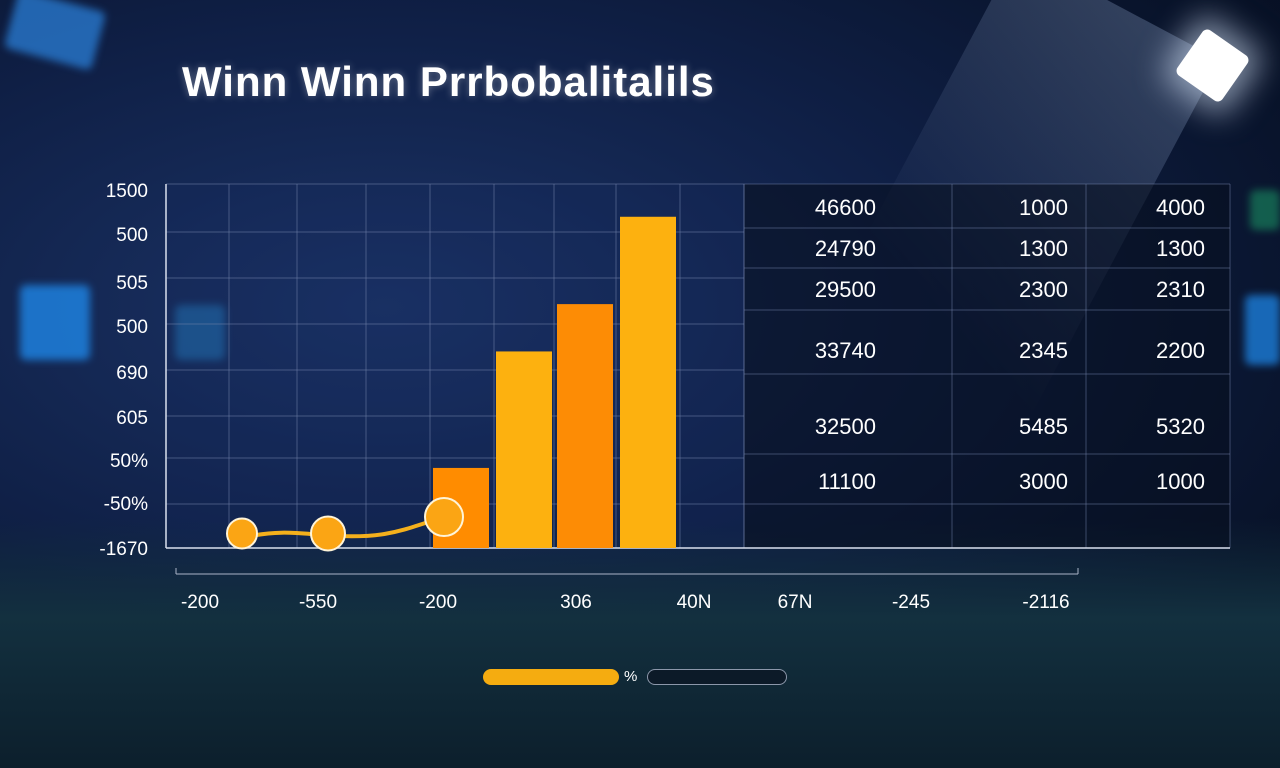  What do you see at coordinates (1180, 426) in the screenshot?
I see `table-cell: 5320` at bounding box center [1180, 426].